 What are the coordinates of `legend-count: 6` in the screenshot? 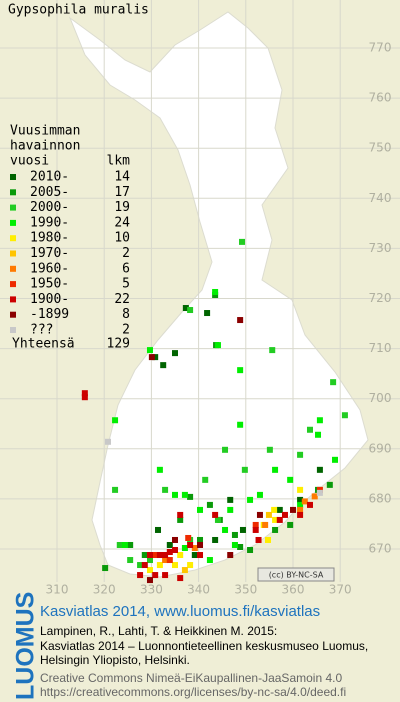 It's located at (126, 268).